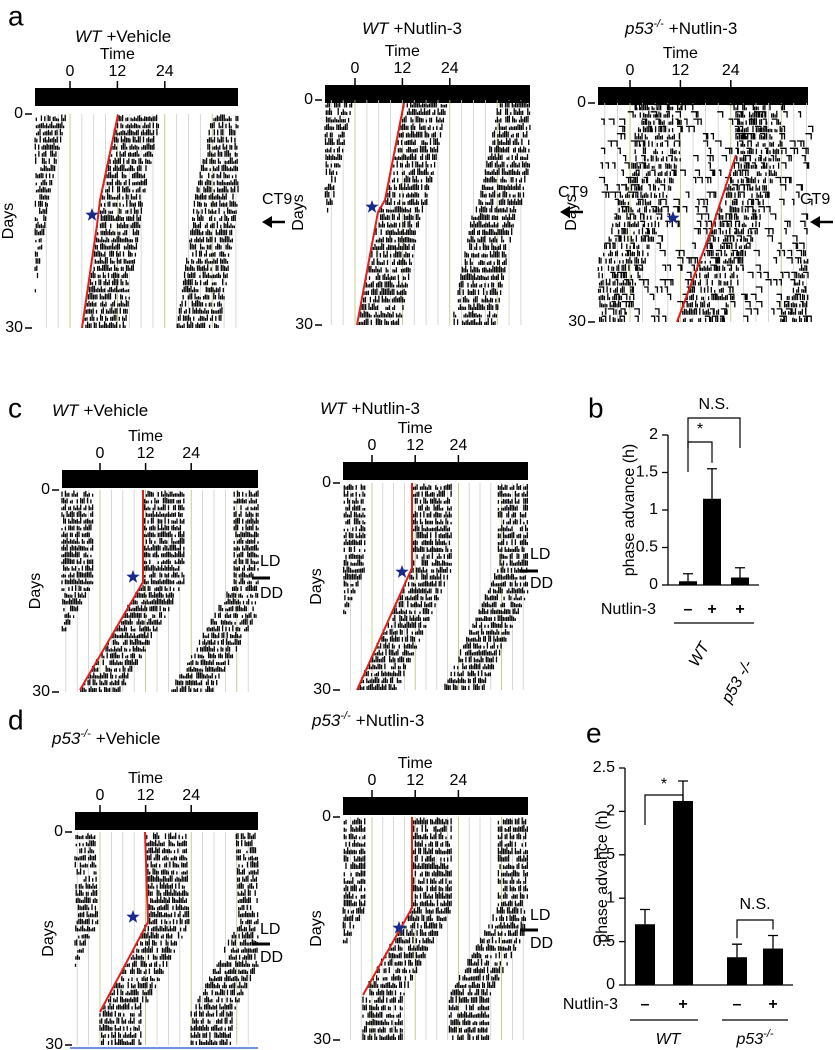 Image resolution: width=835 pixels, height=1050 pixels. What do you see at coordinates (669, 1039) in the screenshot?
I see `group-label: WT` at bounding box center [669, 1039].